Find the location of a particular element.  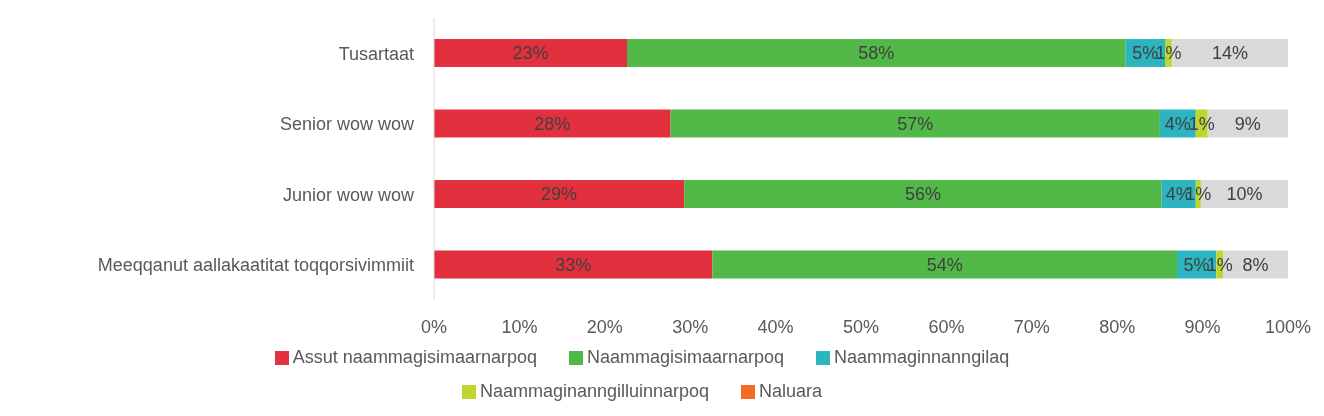

data-label: 54% is located at coordinates (944, 264).